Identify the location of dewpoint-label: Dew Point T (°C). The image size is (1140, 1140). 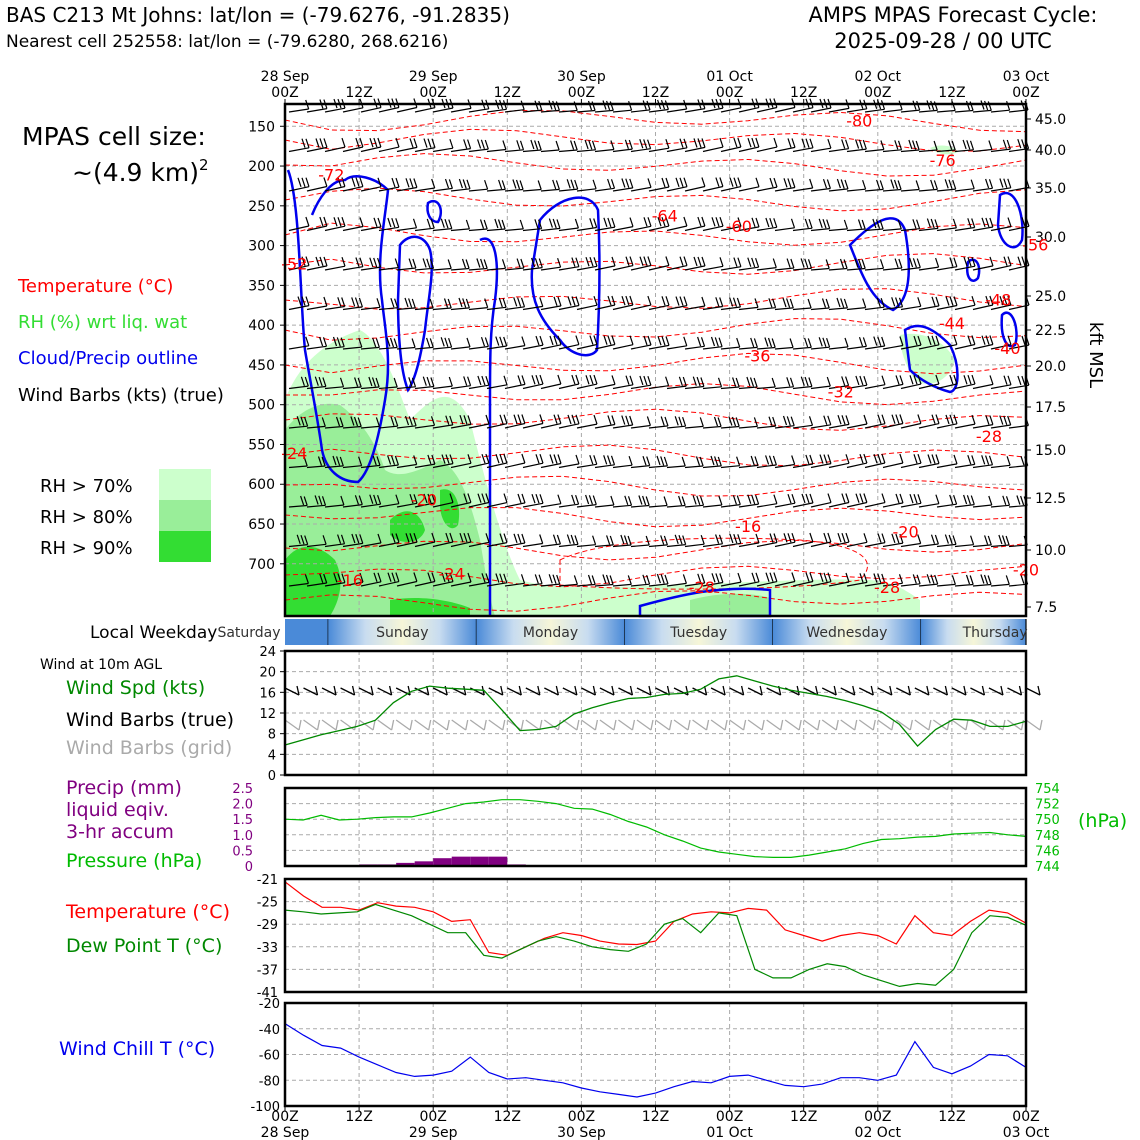
(144, 946).